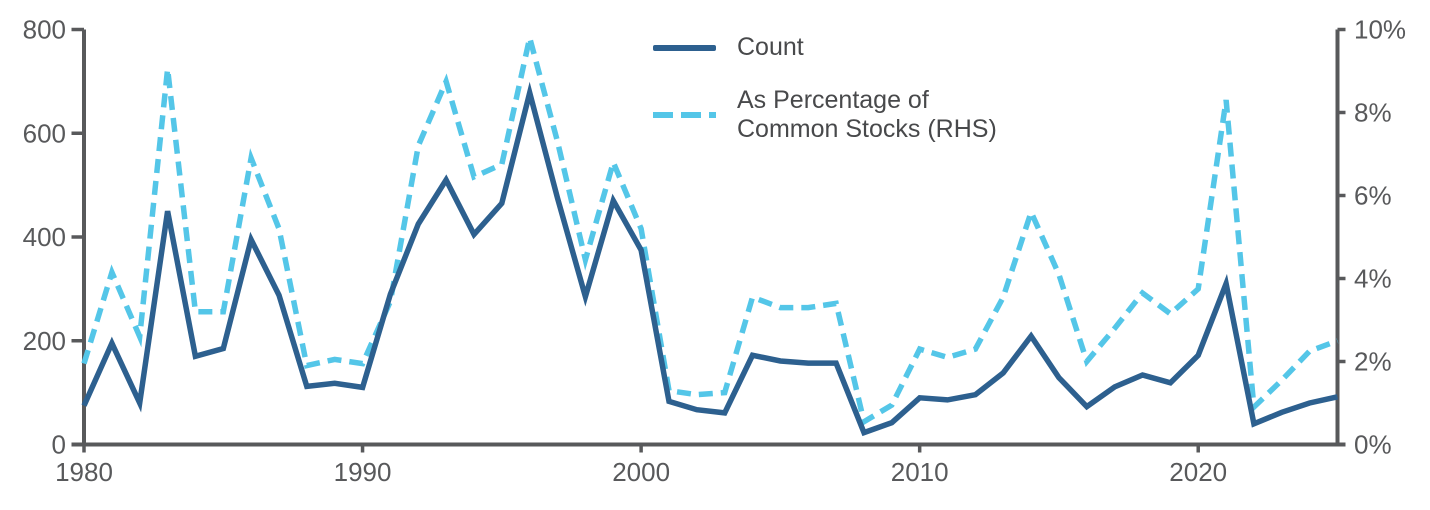  I want to click on left-axis-tick-label: 600, so click(44, 133).